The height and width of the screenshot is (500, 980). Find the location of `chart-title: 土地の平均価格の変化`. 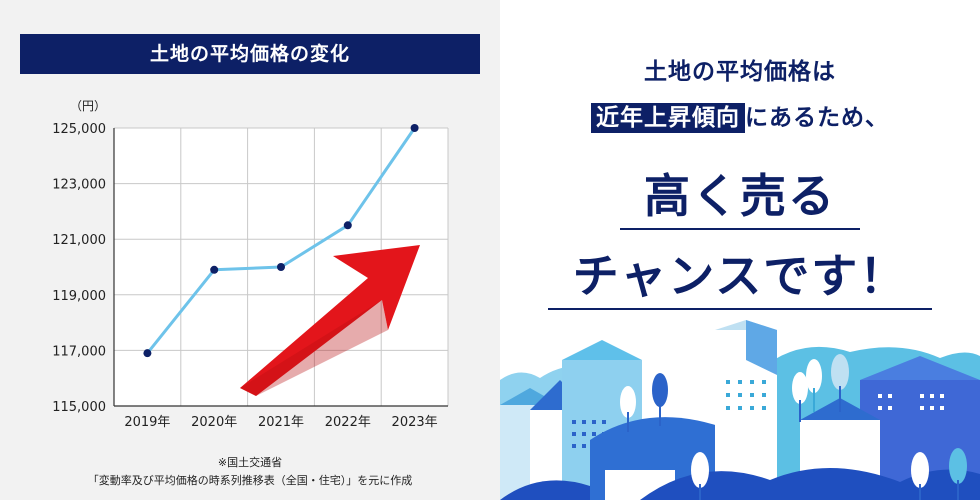

chart-title: 土地の平均価格の変化 is located at coordinates (250, 54).